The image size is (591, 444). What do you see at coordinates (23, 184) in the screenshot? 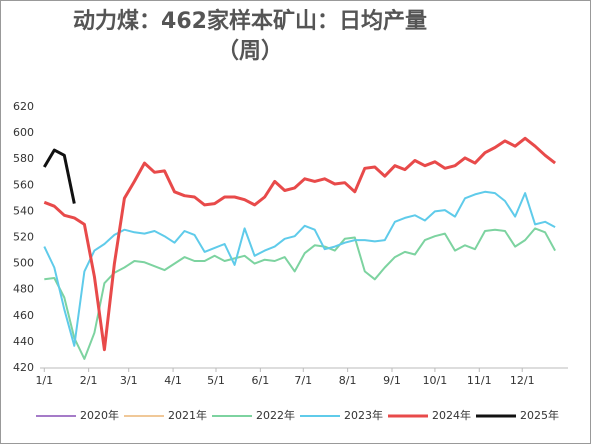
I see `y-tick-label: 560` at bounding box center [23, 184].